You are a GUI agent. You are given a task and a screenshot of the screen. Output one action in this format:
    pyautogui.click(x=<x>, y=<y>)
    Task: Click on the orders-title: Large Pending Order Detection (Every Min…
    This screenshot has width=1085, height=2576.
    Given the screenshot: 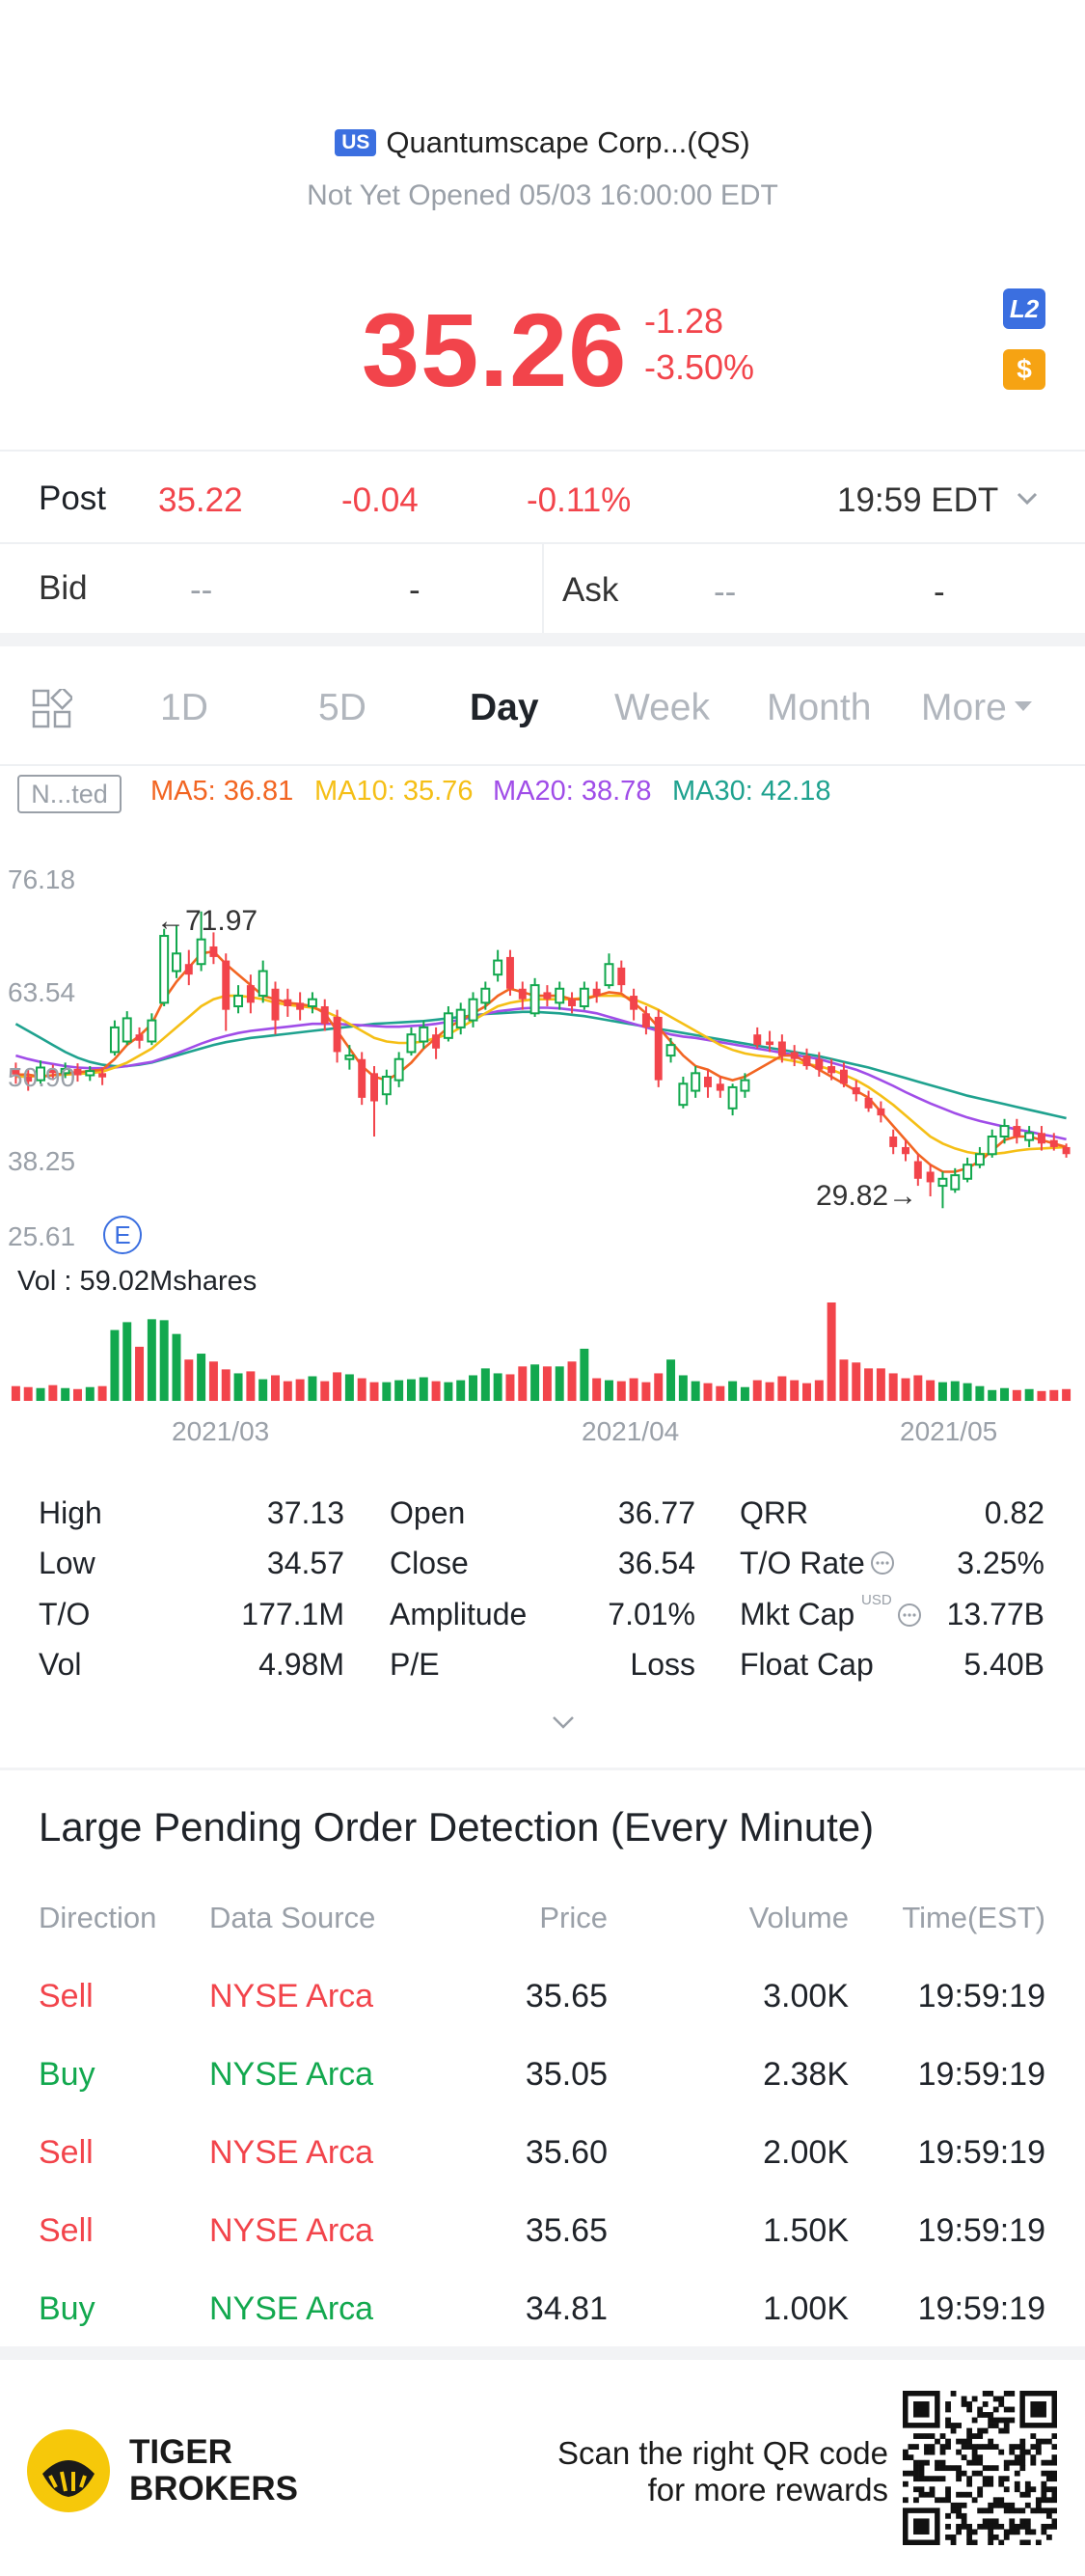 What is the action you would take?
    pyautogui.click(x=457, y=1827)
    